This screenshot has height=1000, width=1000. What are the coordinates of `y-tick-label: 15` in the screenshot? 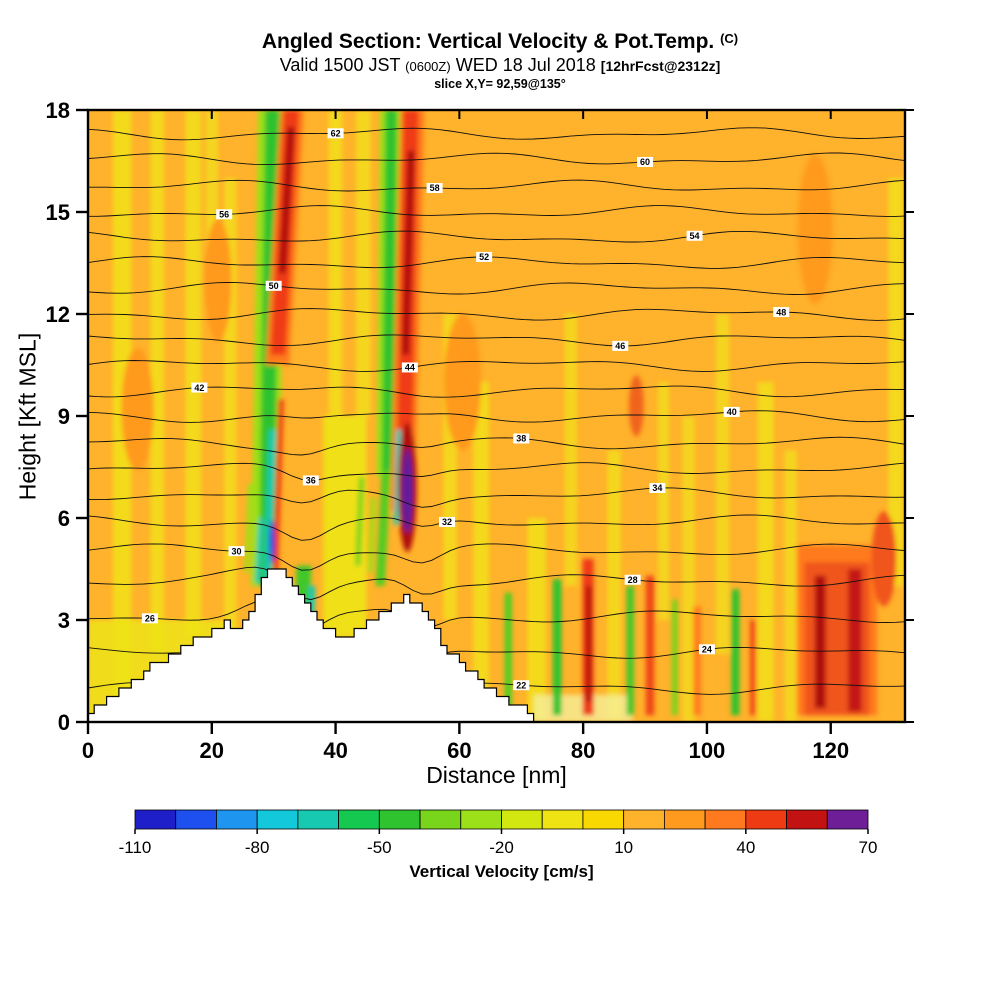 It's located at (58, 212).